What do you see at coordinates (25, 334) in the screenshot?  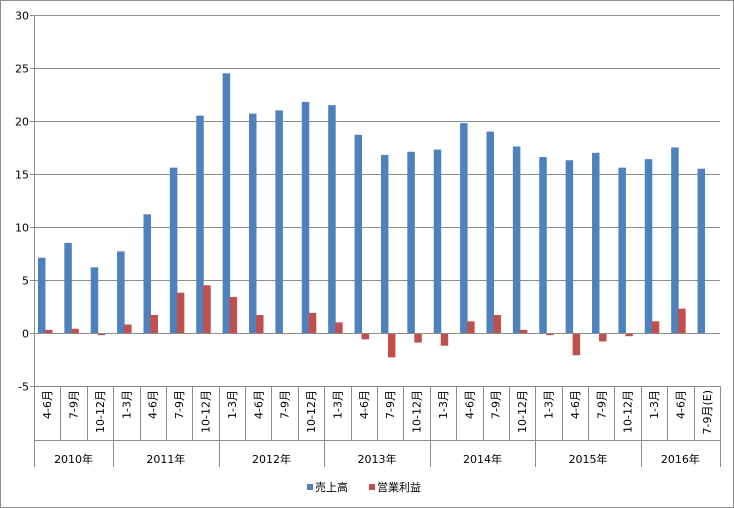 I see `y-tick-label: 0` at bounding box center [25, 334].